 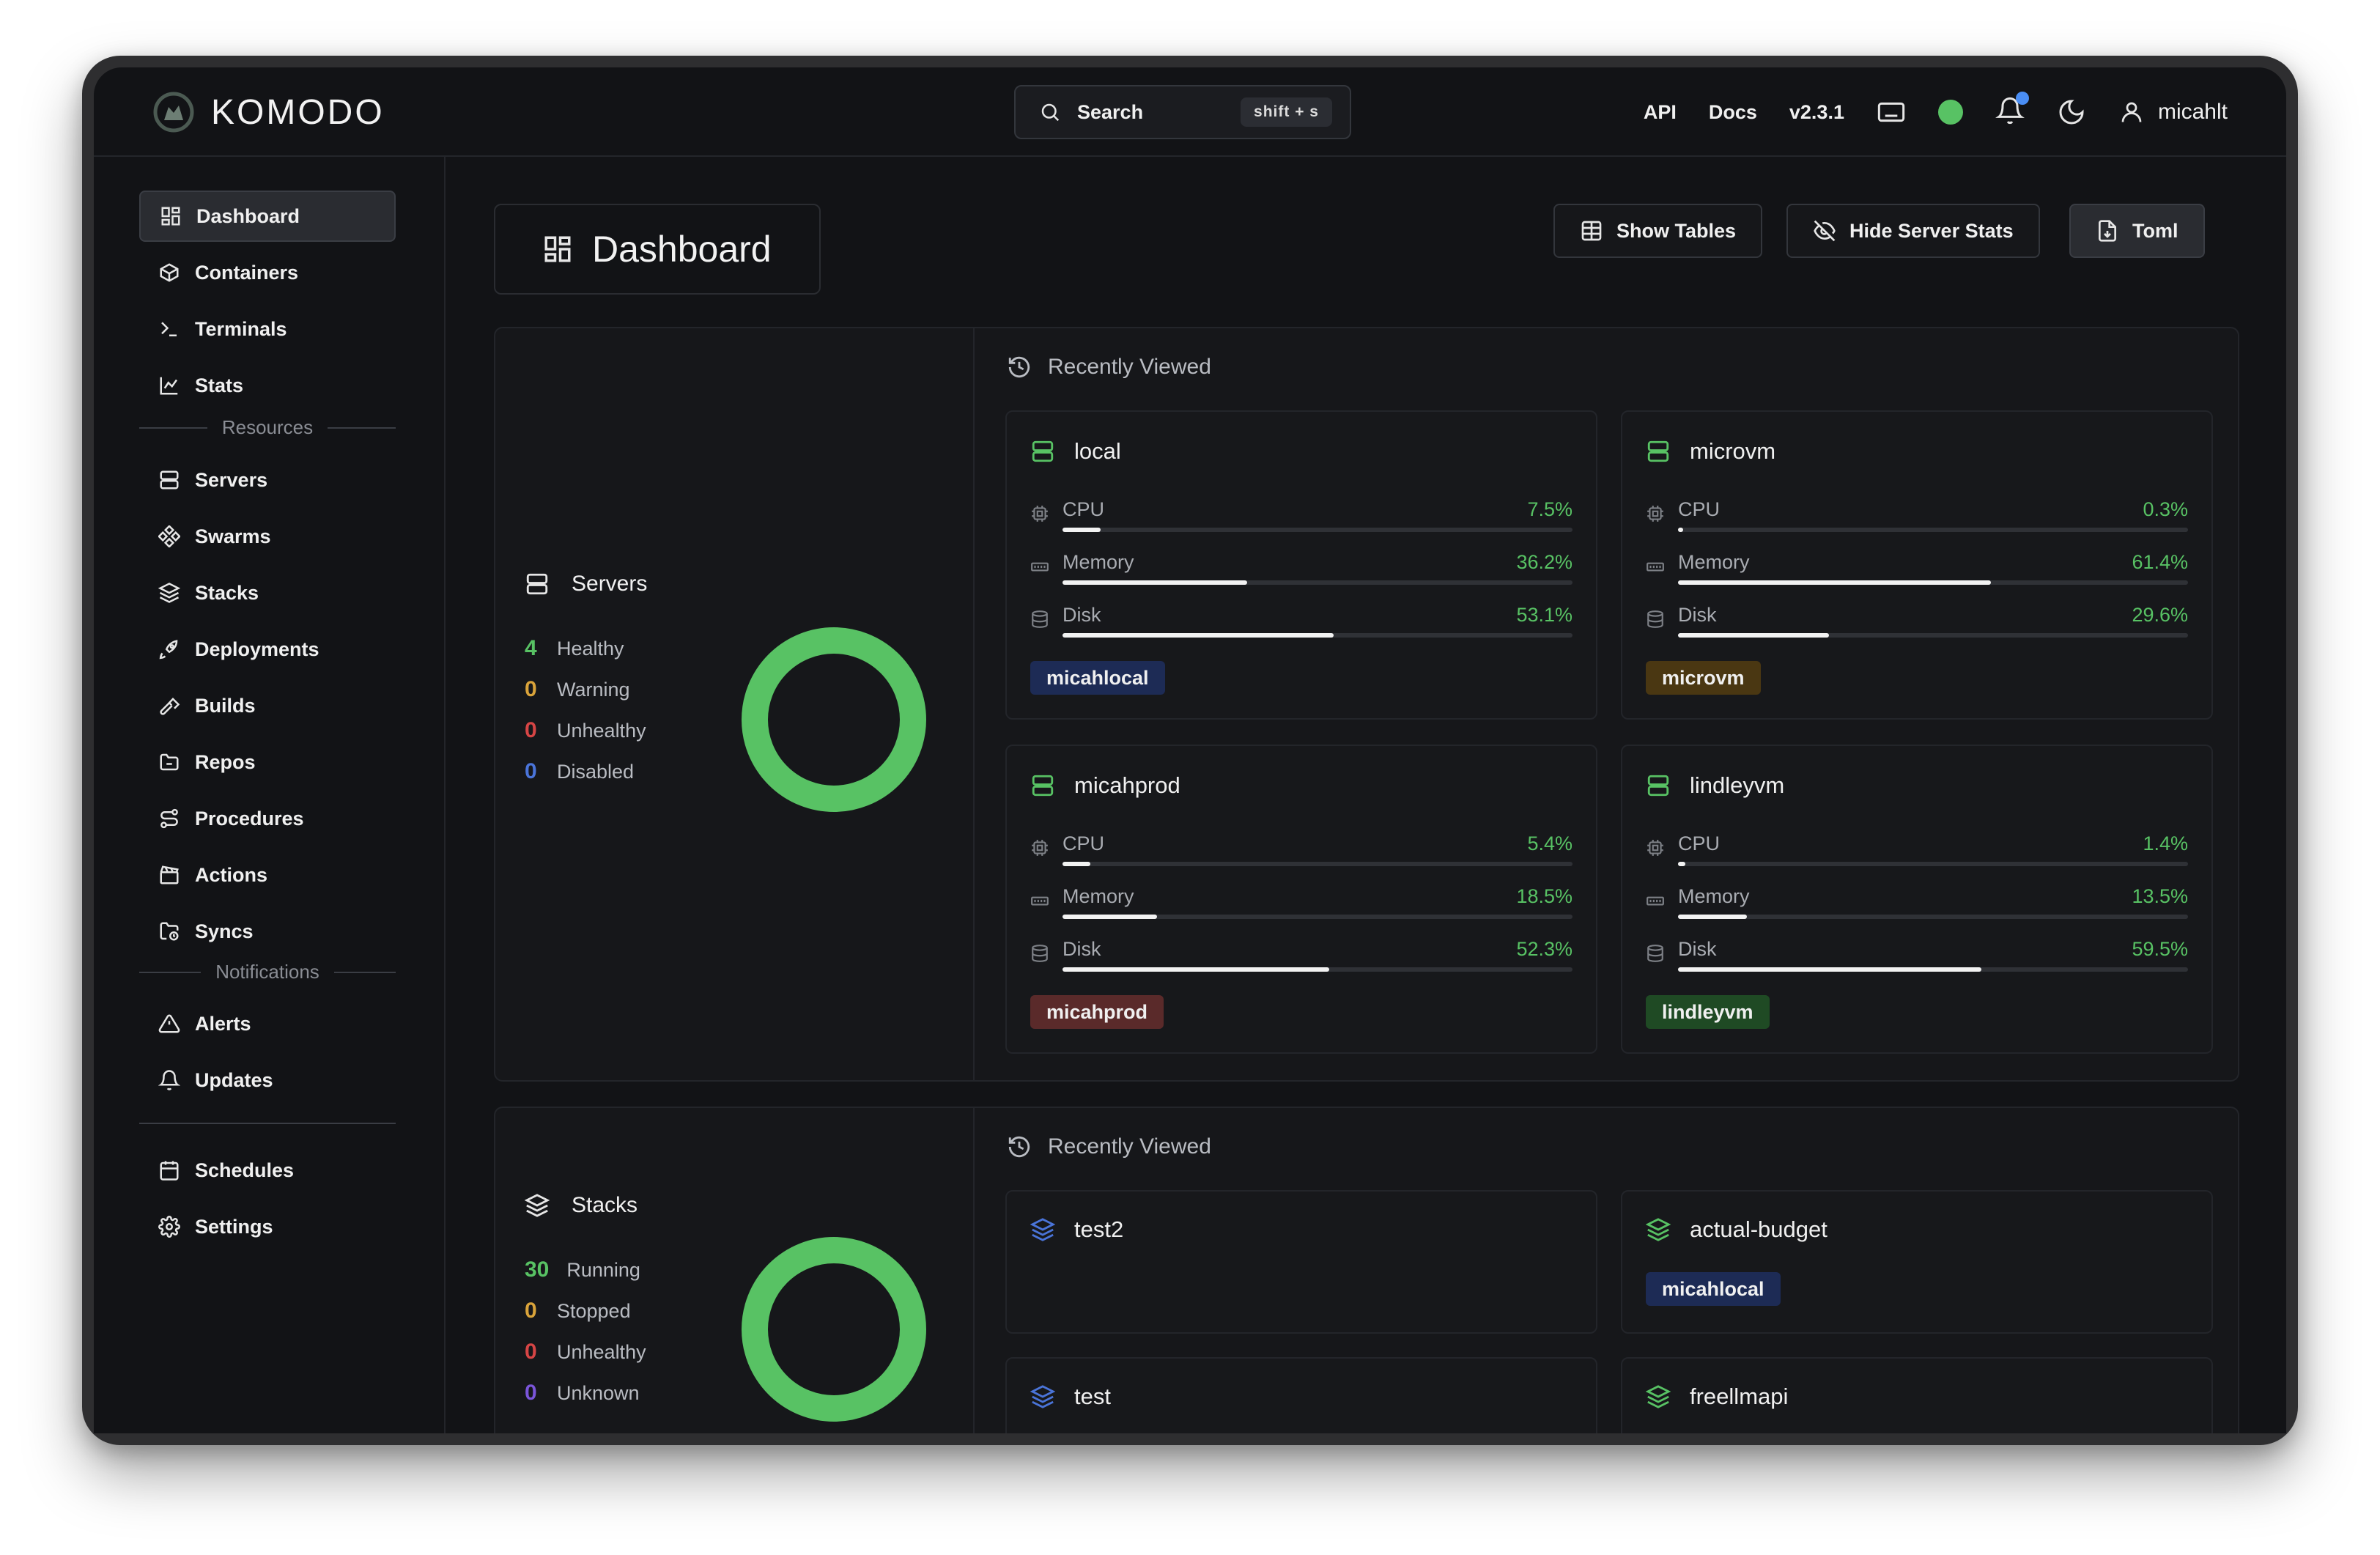 I want to click on sidebar-item-alerts: Alerts, so click(x=267, y=1023).